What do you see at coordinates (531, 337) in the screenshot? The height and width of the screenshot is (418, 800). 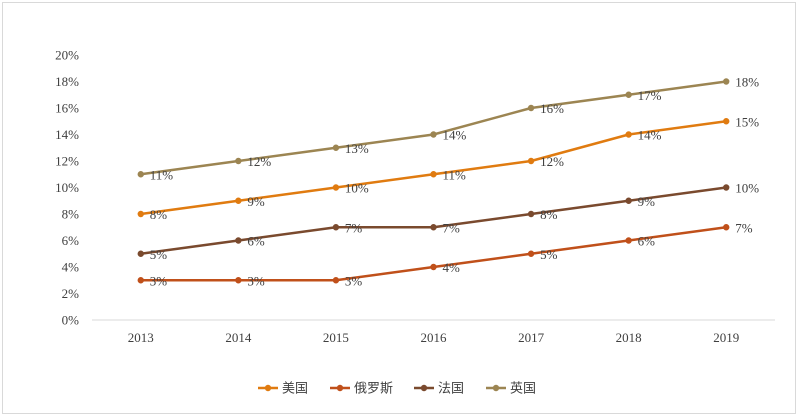 I see `x-tick-label: 2017` at bounding box center [531, 337].